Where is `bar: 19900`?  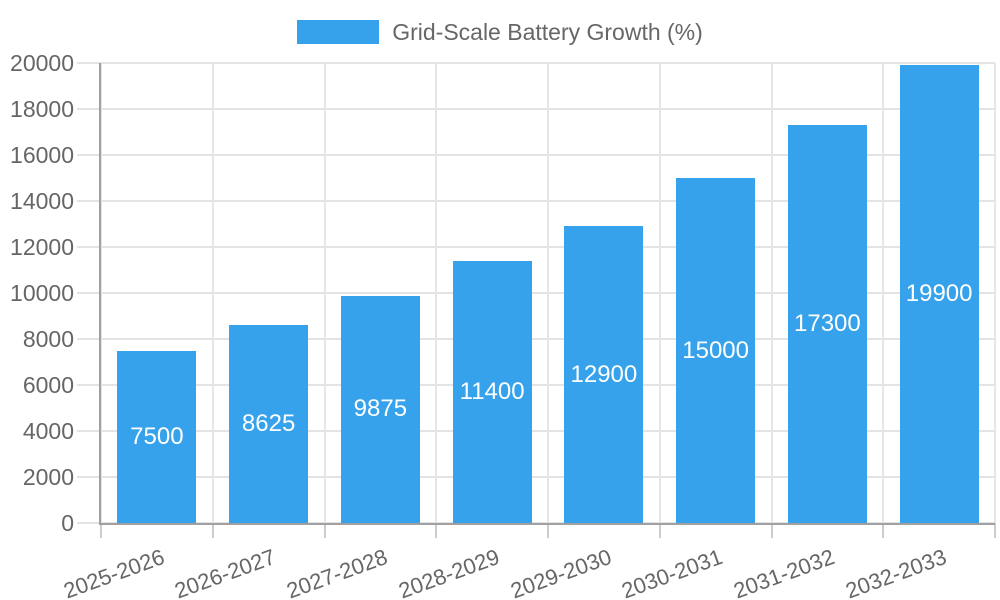 bar: 19900 is located at coordinates (939, 294).